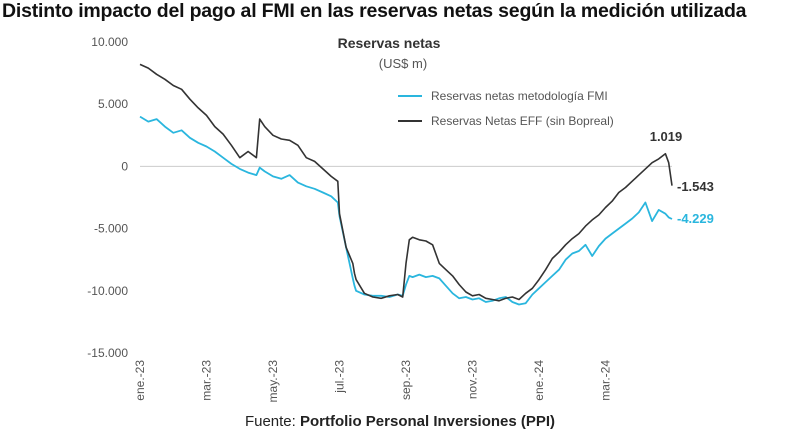 Image resolution: width=800 pixels, height=442 pixels. Describe the element at coordinates (473, 379) in the screenshot. I see `x-tick-label: nov.-23` at that location.